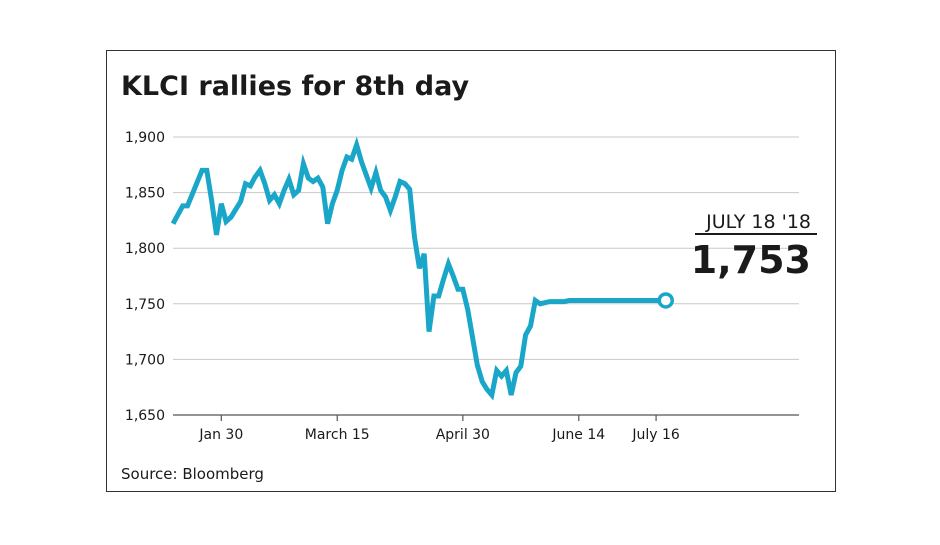  Describe the element at coordinates (295, 86) in the screenshot. I see `chart-title: KLCI rallies for 8th day` at that location.